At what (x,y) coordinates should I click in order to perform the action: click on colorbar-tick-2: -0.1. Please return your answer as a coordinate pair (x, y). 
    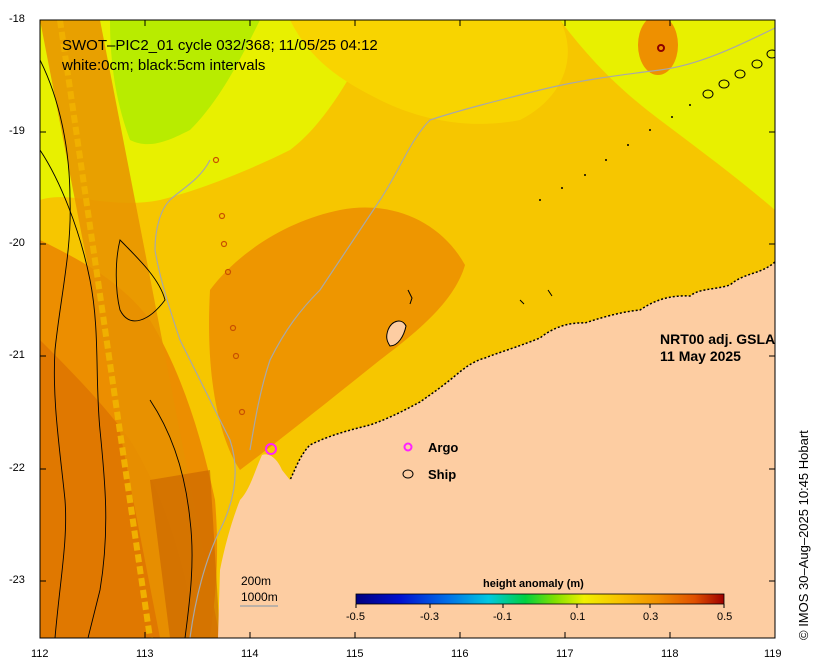
    Looking at the image, I should click on (502, 617).